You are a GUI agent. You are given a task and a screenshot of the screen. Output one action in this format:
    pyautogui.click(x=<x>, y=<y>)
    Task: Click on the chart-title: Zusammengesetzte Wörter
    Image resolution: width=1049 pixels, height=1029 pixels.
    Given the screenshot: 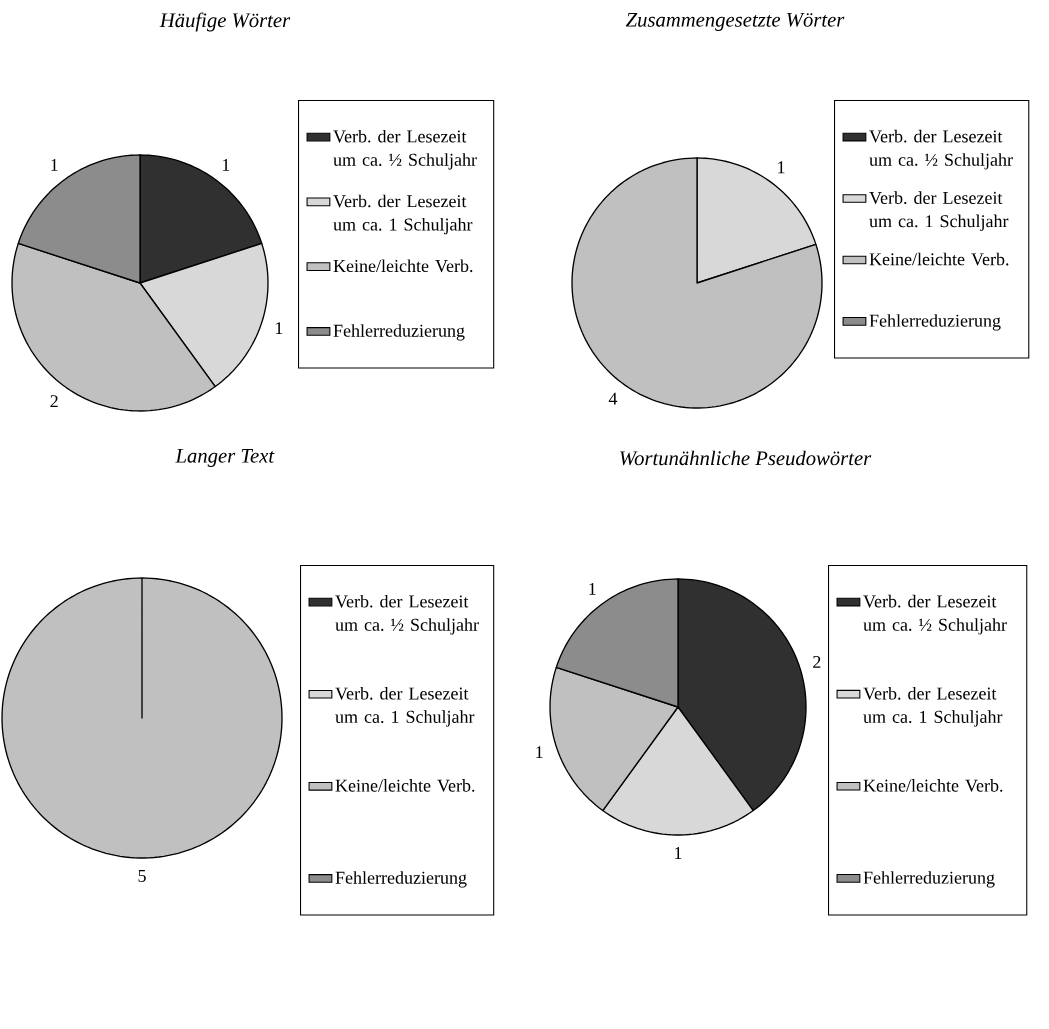 What is the action you would take?
    pyautogui.click(x=735, y=22)
    